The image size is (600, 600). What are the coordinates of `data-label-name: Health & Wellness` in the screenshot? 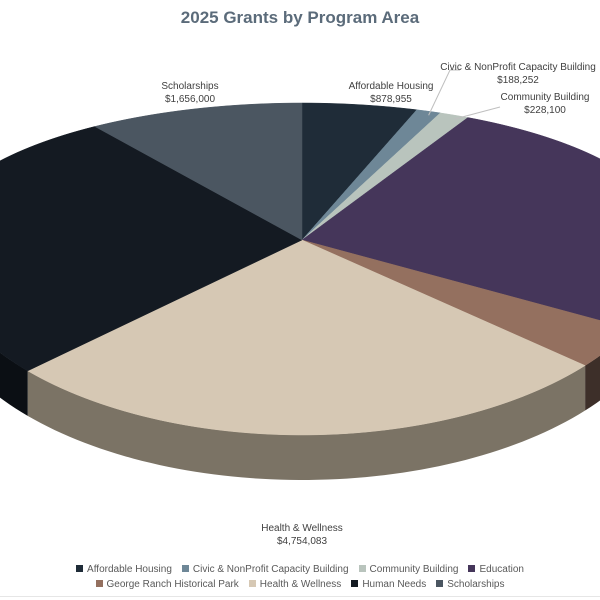 It's located at (302, 528).